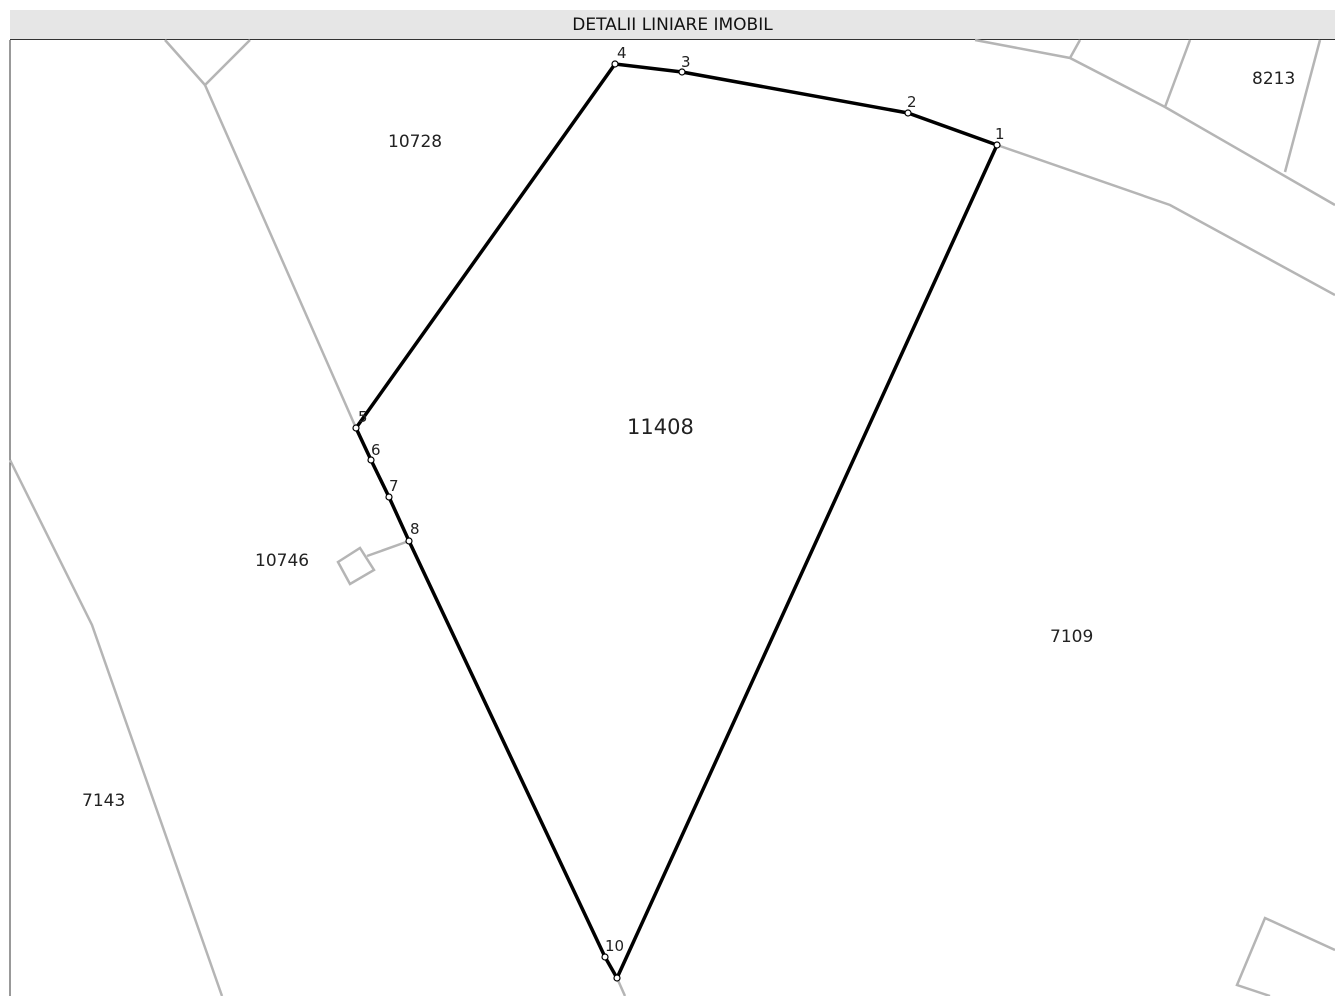  What do you see at coordinates (686, 62) in the screenshot?
I see `vertex-label: 3` at bounding box center [686, 62].